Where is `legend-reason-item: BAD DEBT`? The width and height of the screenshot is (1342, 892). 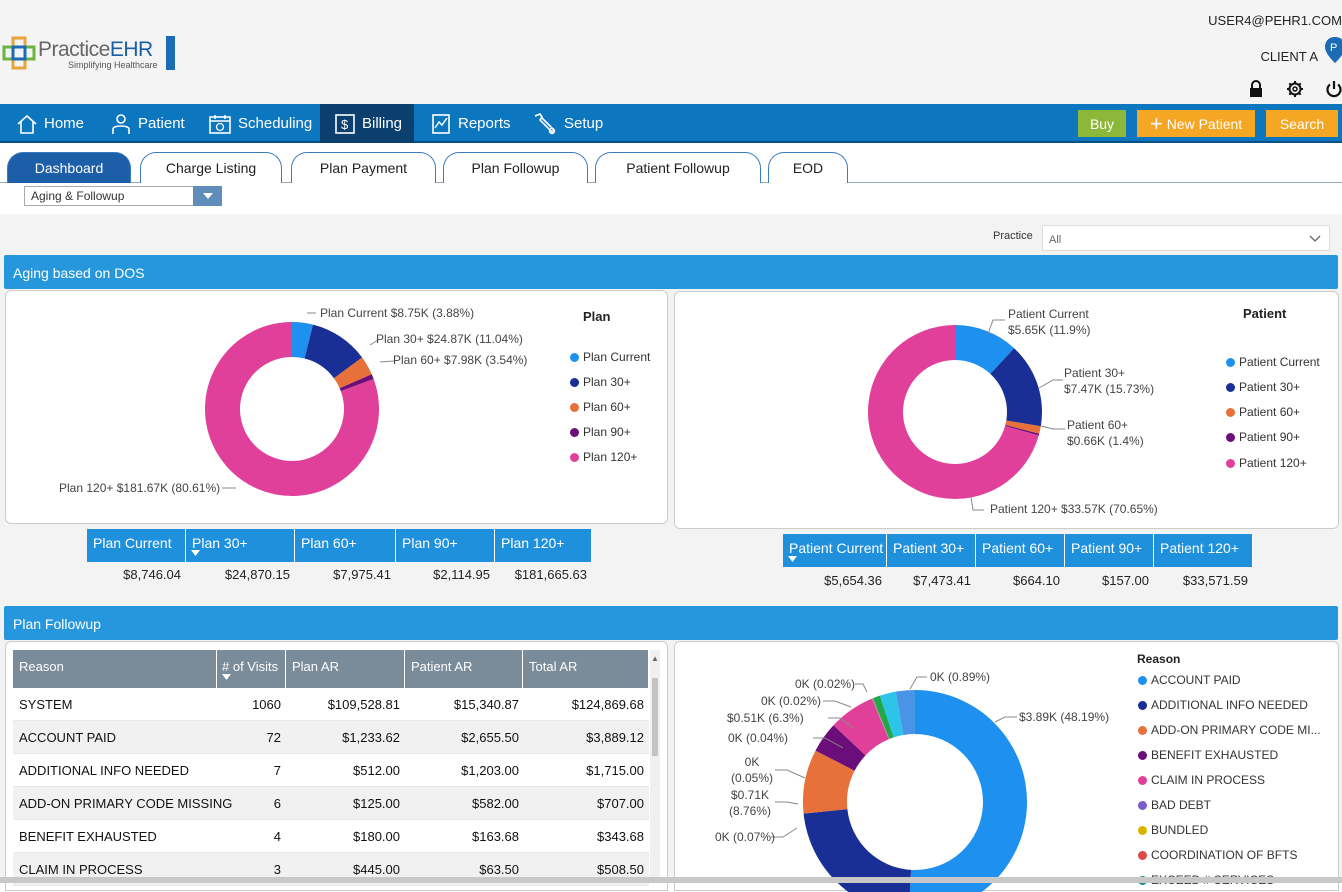 legend-reason-item: BAD DEBT is located at coordinates (1174, 805).